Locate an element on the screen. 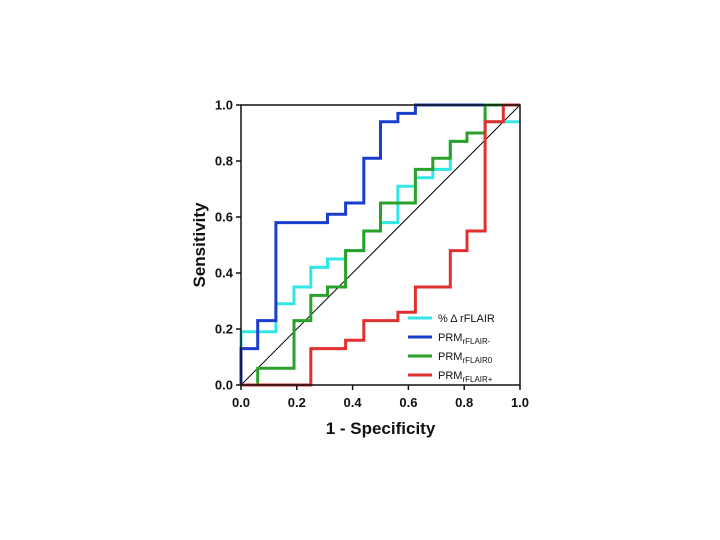 This screenshot has height=540, width=720. y-tick-label: 0.8 is located at coordinates (224, 161).